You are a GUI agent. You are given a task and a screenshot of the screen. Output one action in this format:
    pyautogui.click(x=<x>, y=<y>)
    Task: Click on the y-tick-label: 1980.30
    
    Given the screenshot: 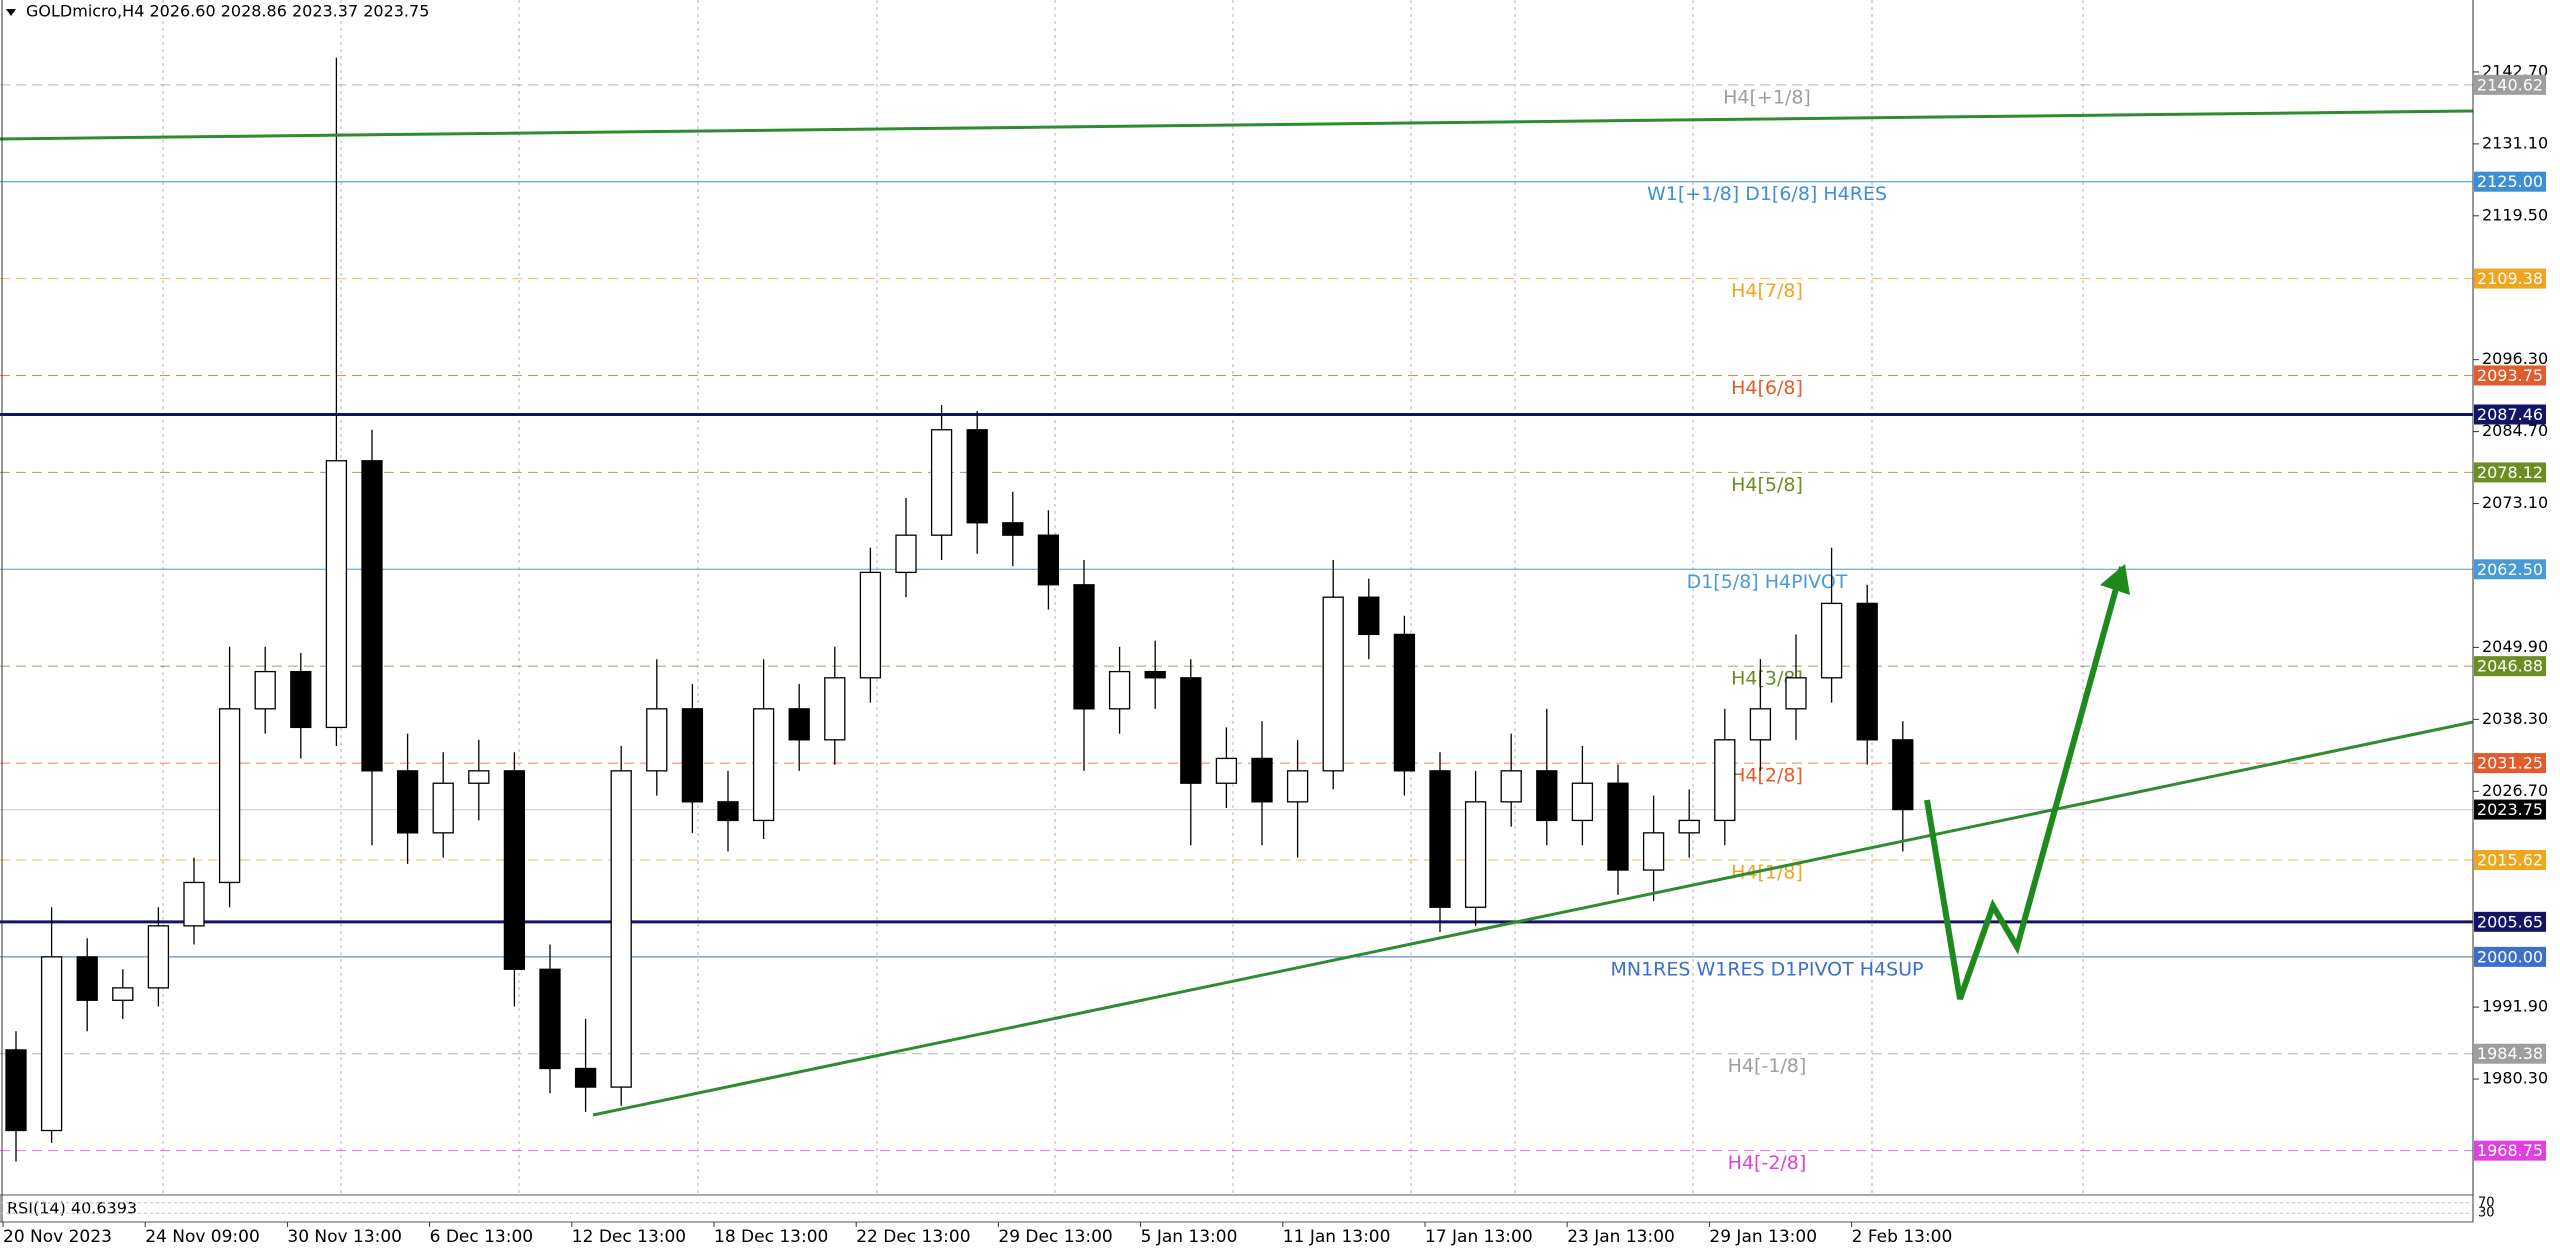 What is the action you would take?
    pyautogui.click(x=2515, y=1078)
    